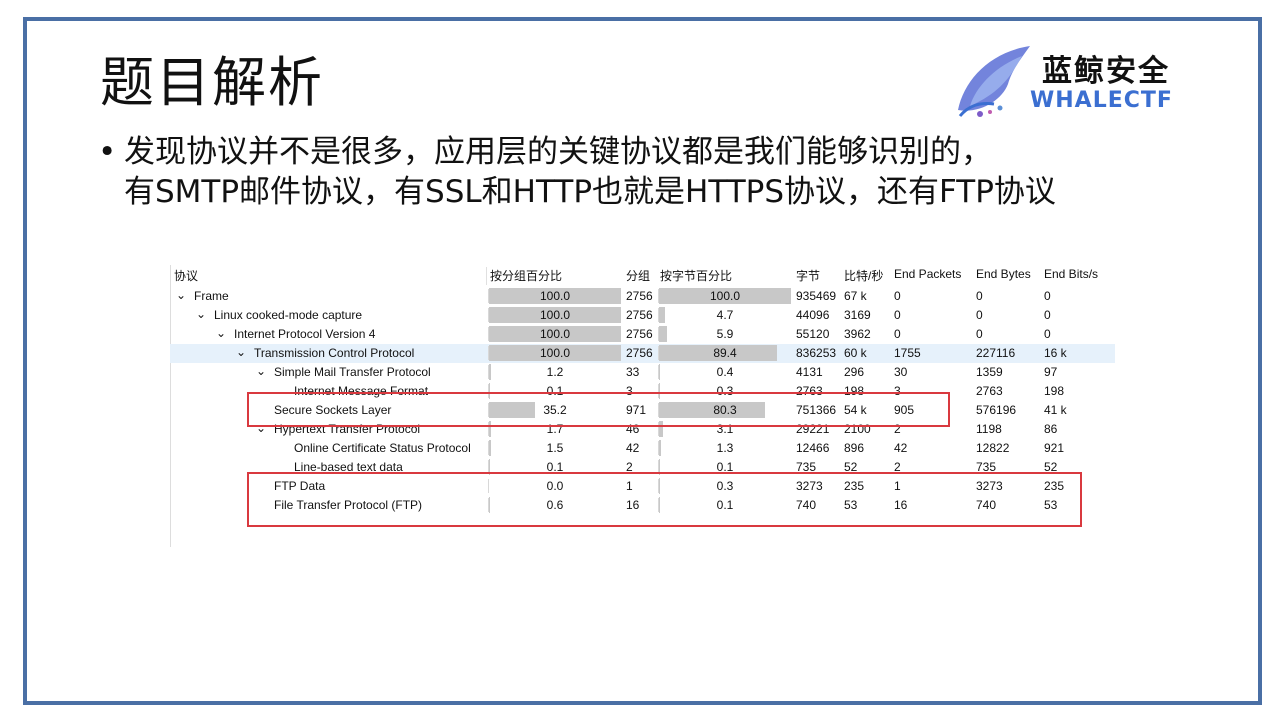 The image size is (1280, 720). What do you see at coordinates (186, 276) in the screenshot?
I see `header-protocol: 协议` at bounding box center [186, 276].